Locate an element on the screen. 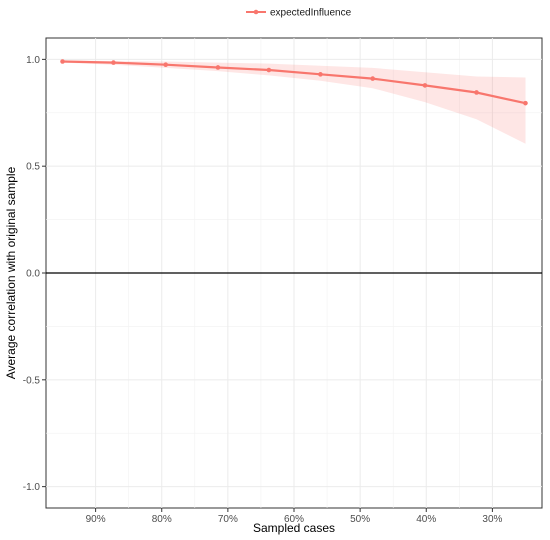 The image size is (550, 540). series-line is located at coordinates (294, 82).